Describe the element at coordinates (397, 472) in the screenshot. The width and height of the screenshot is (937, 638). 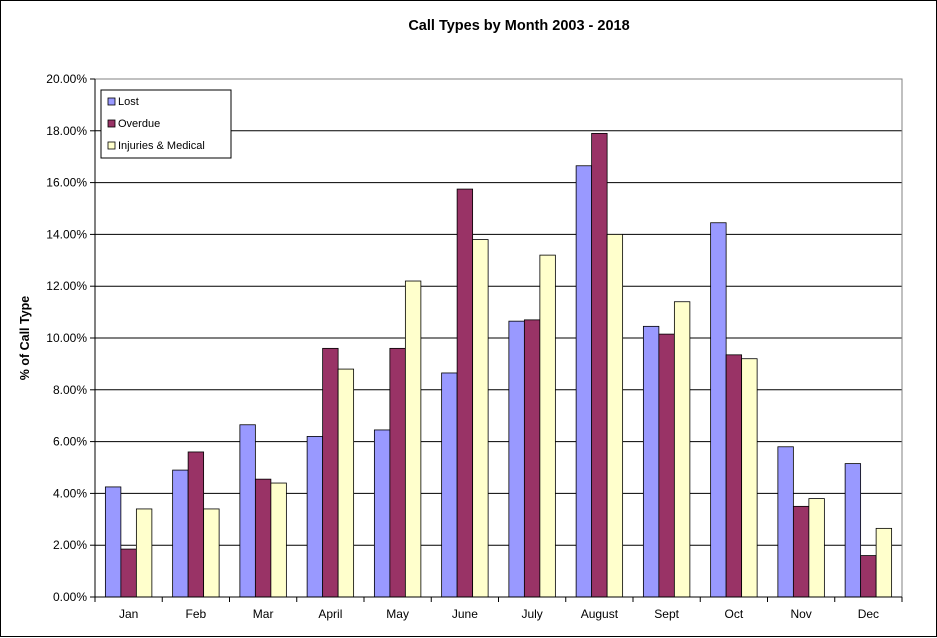
I see `bar-overdue-may` at that location.